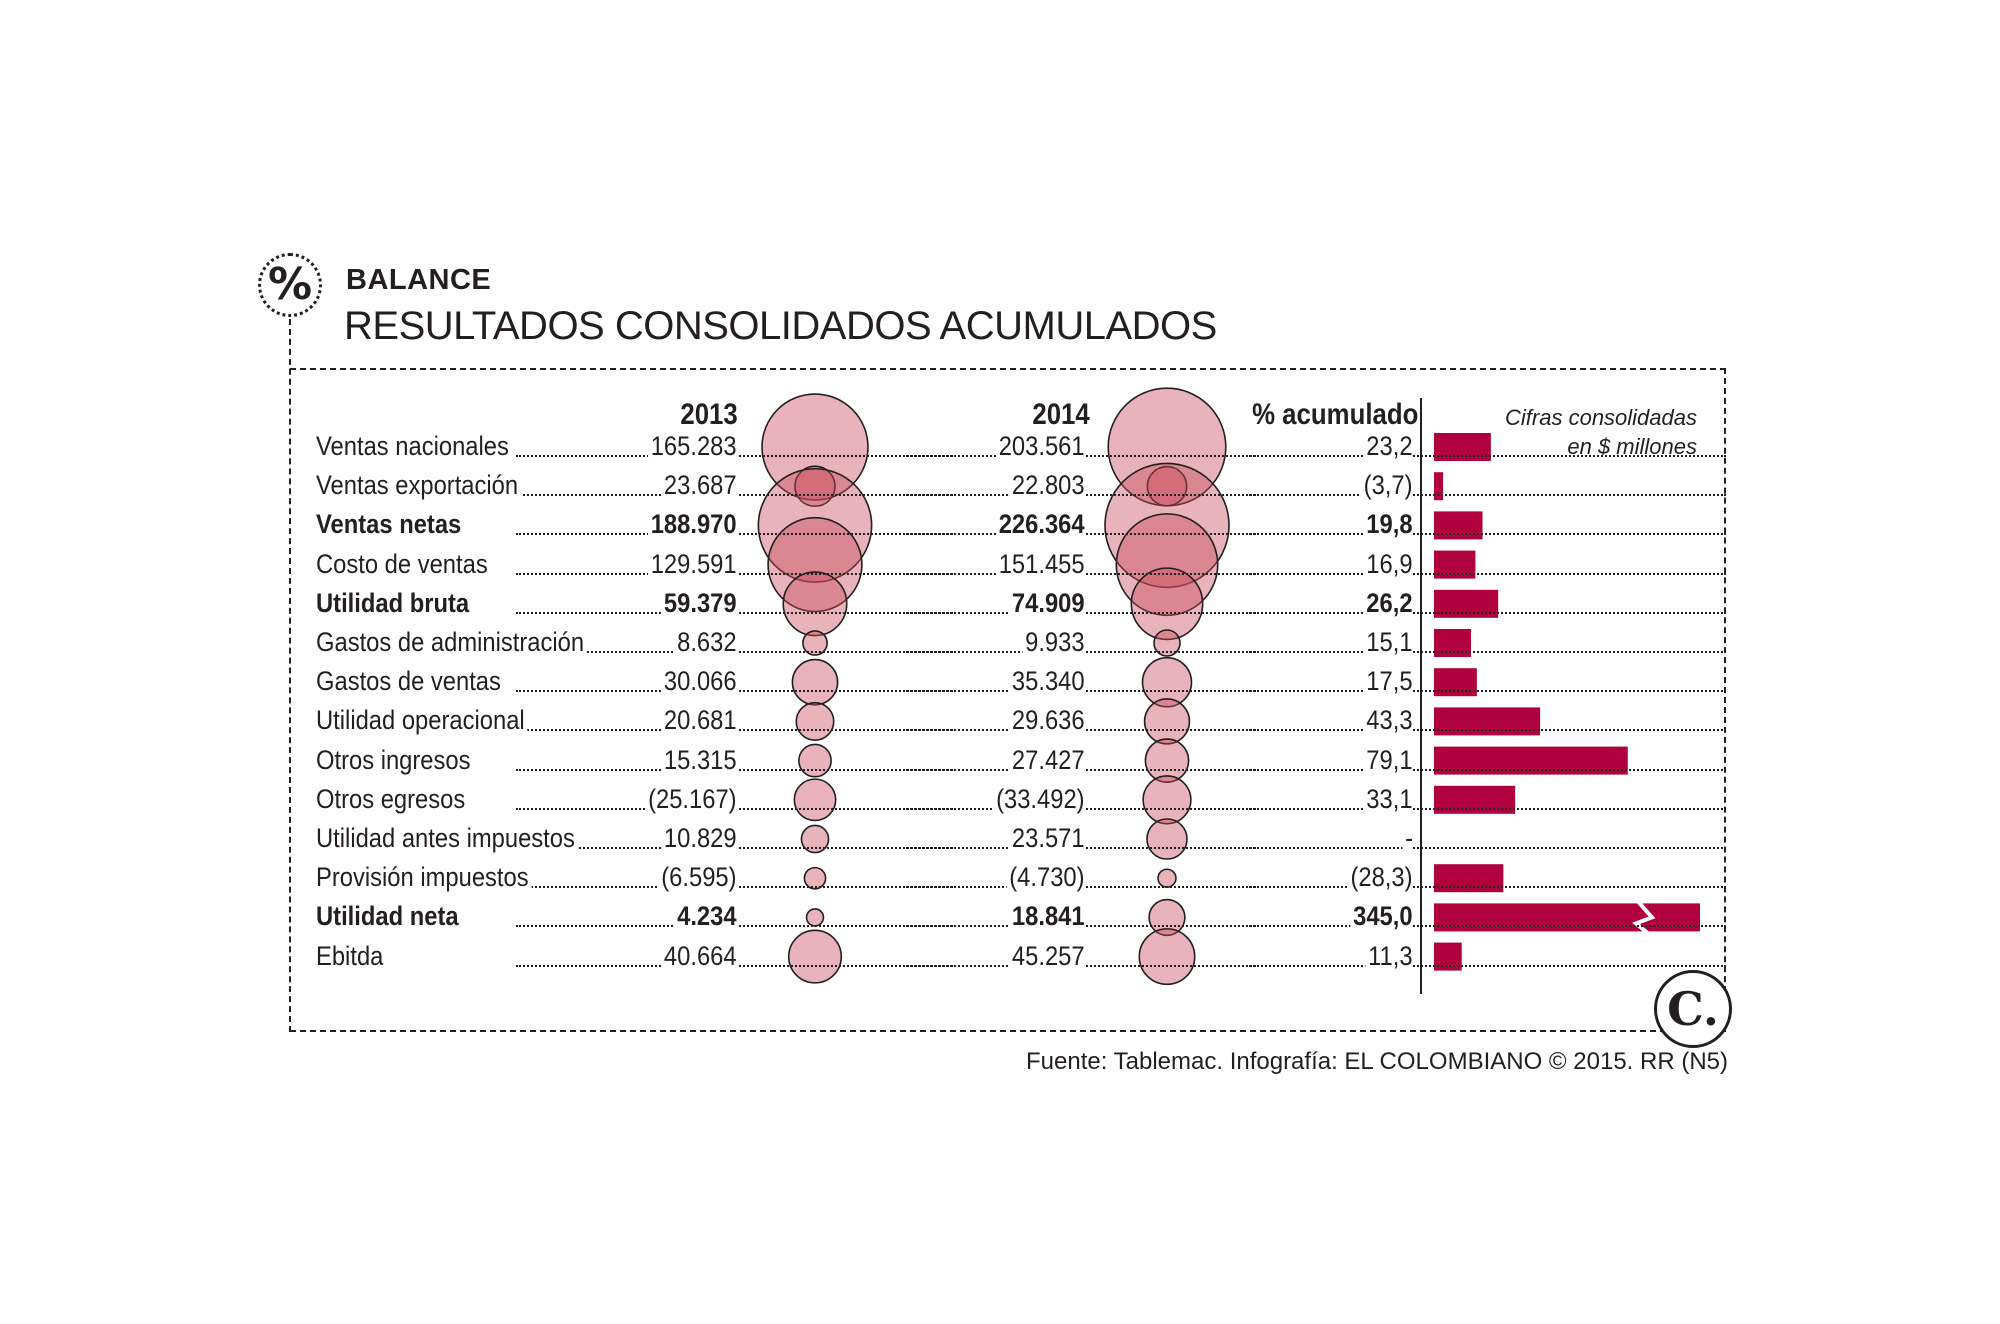 The image size is (2000, 1324). Describe the element at coordinates (1388, 682) in the screenshot. I see `value-pct: 17,5` at that location.